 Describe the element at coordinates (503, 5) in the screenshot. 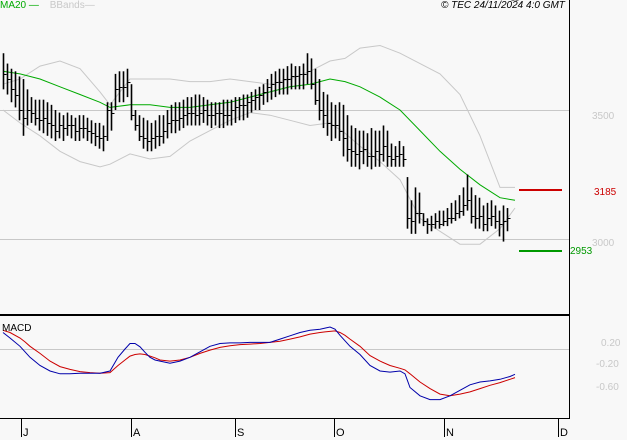

I see `copyright-timestamp: © TEC 24/11/2024 4:0 GMT` at that location.